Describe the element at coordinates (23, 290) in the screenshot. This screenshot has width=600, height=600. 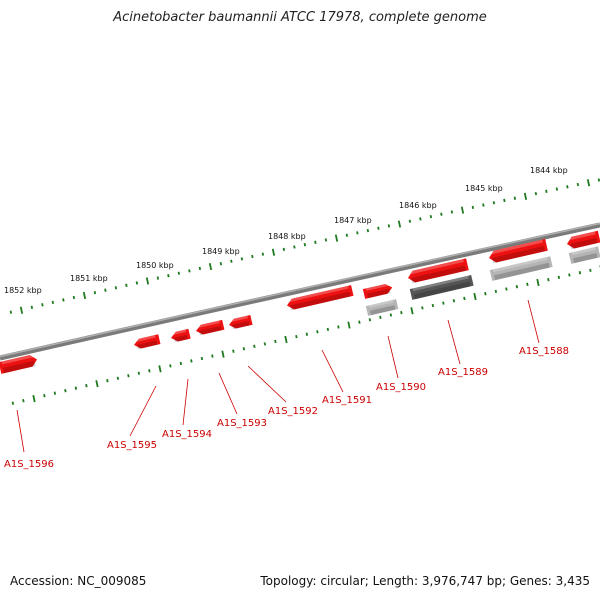
I see `kbp-label: 1852 kbp` at that location.